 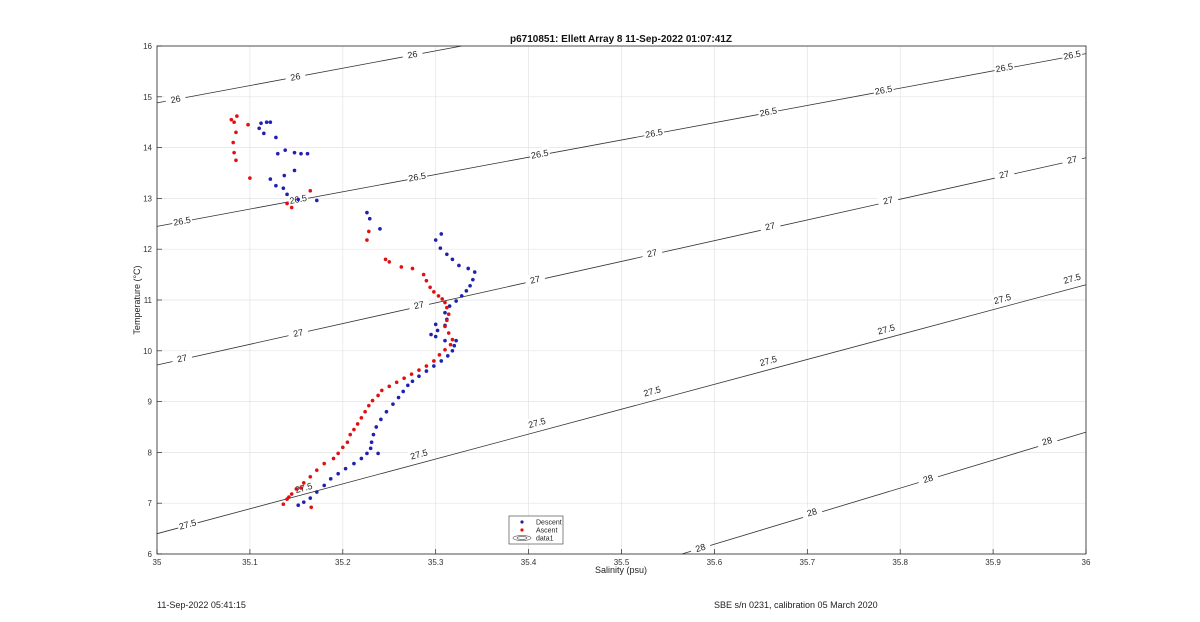 What do you see at coordinates (522, 538) in the screenshot?
I see `legend-marker-data1-inner` at bounding box center [522, 538].